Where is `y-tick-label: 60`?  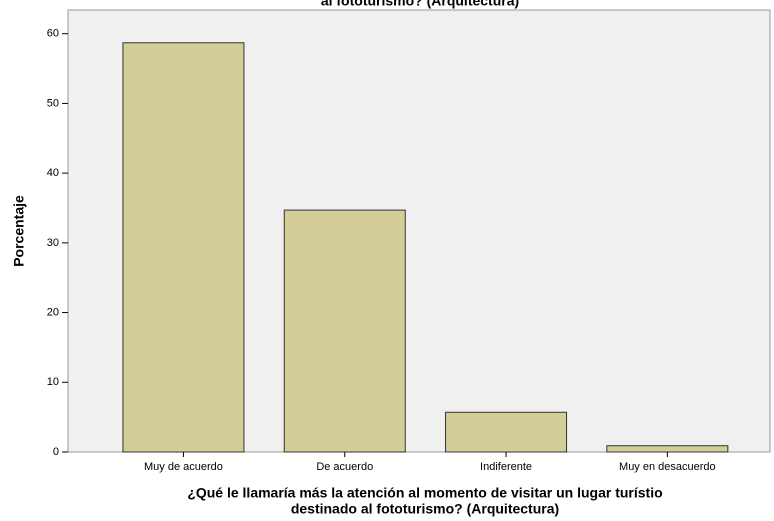
y-tick-label: 60 is located at coordinates (53, 34).